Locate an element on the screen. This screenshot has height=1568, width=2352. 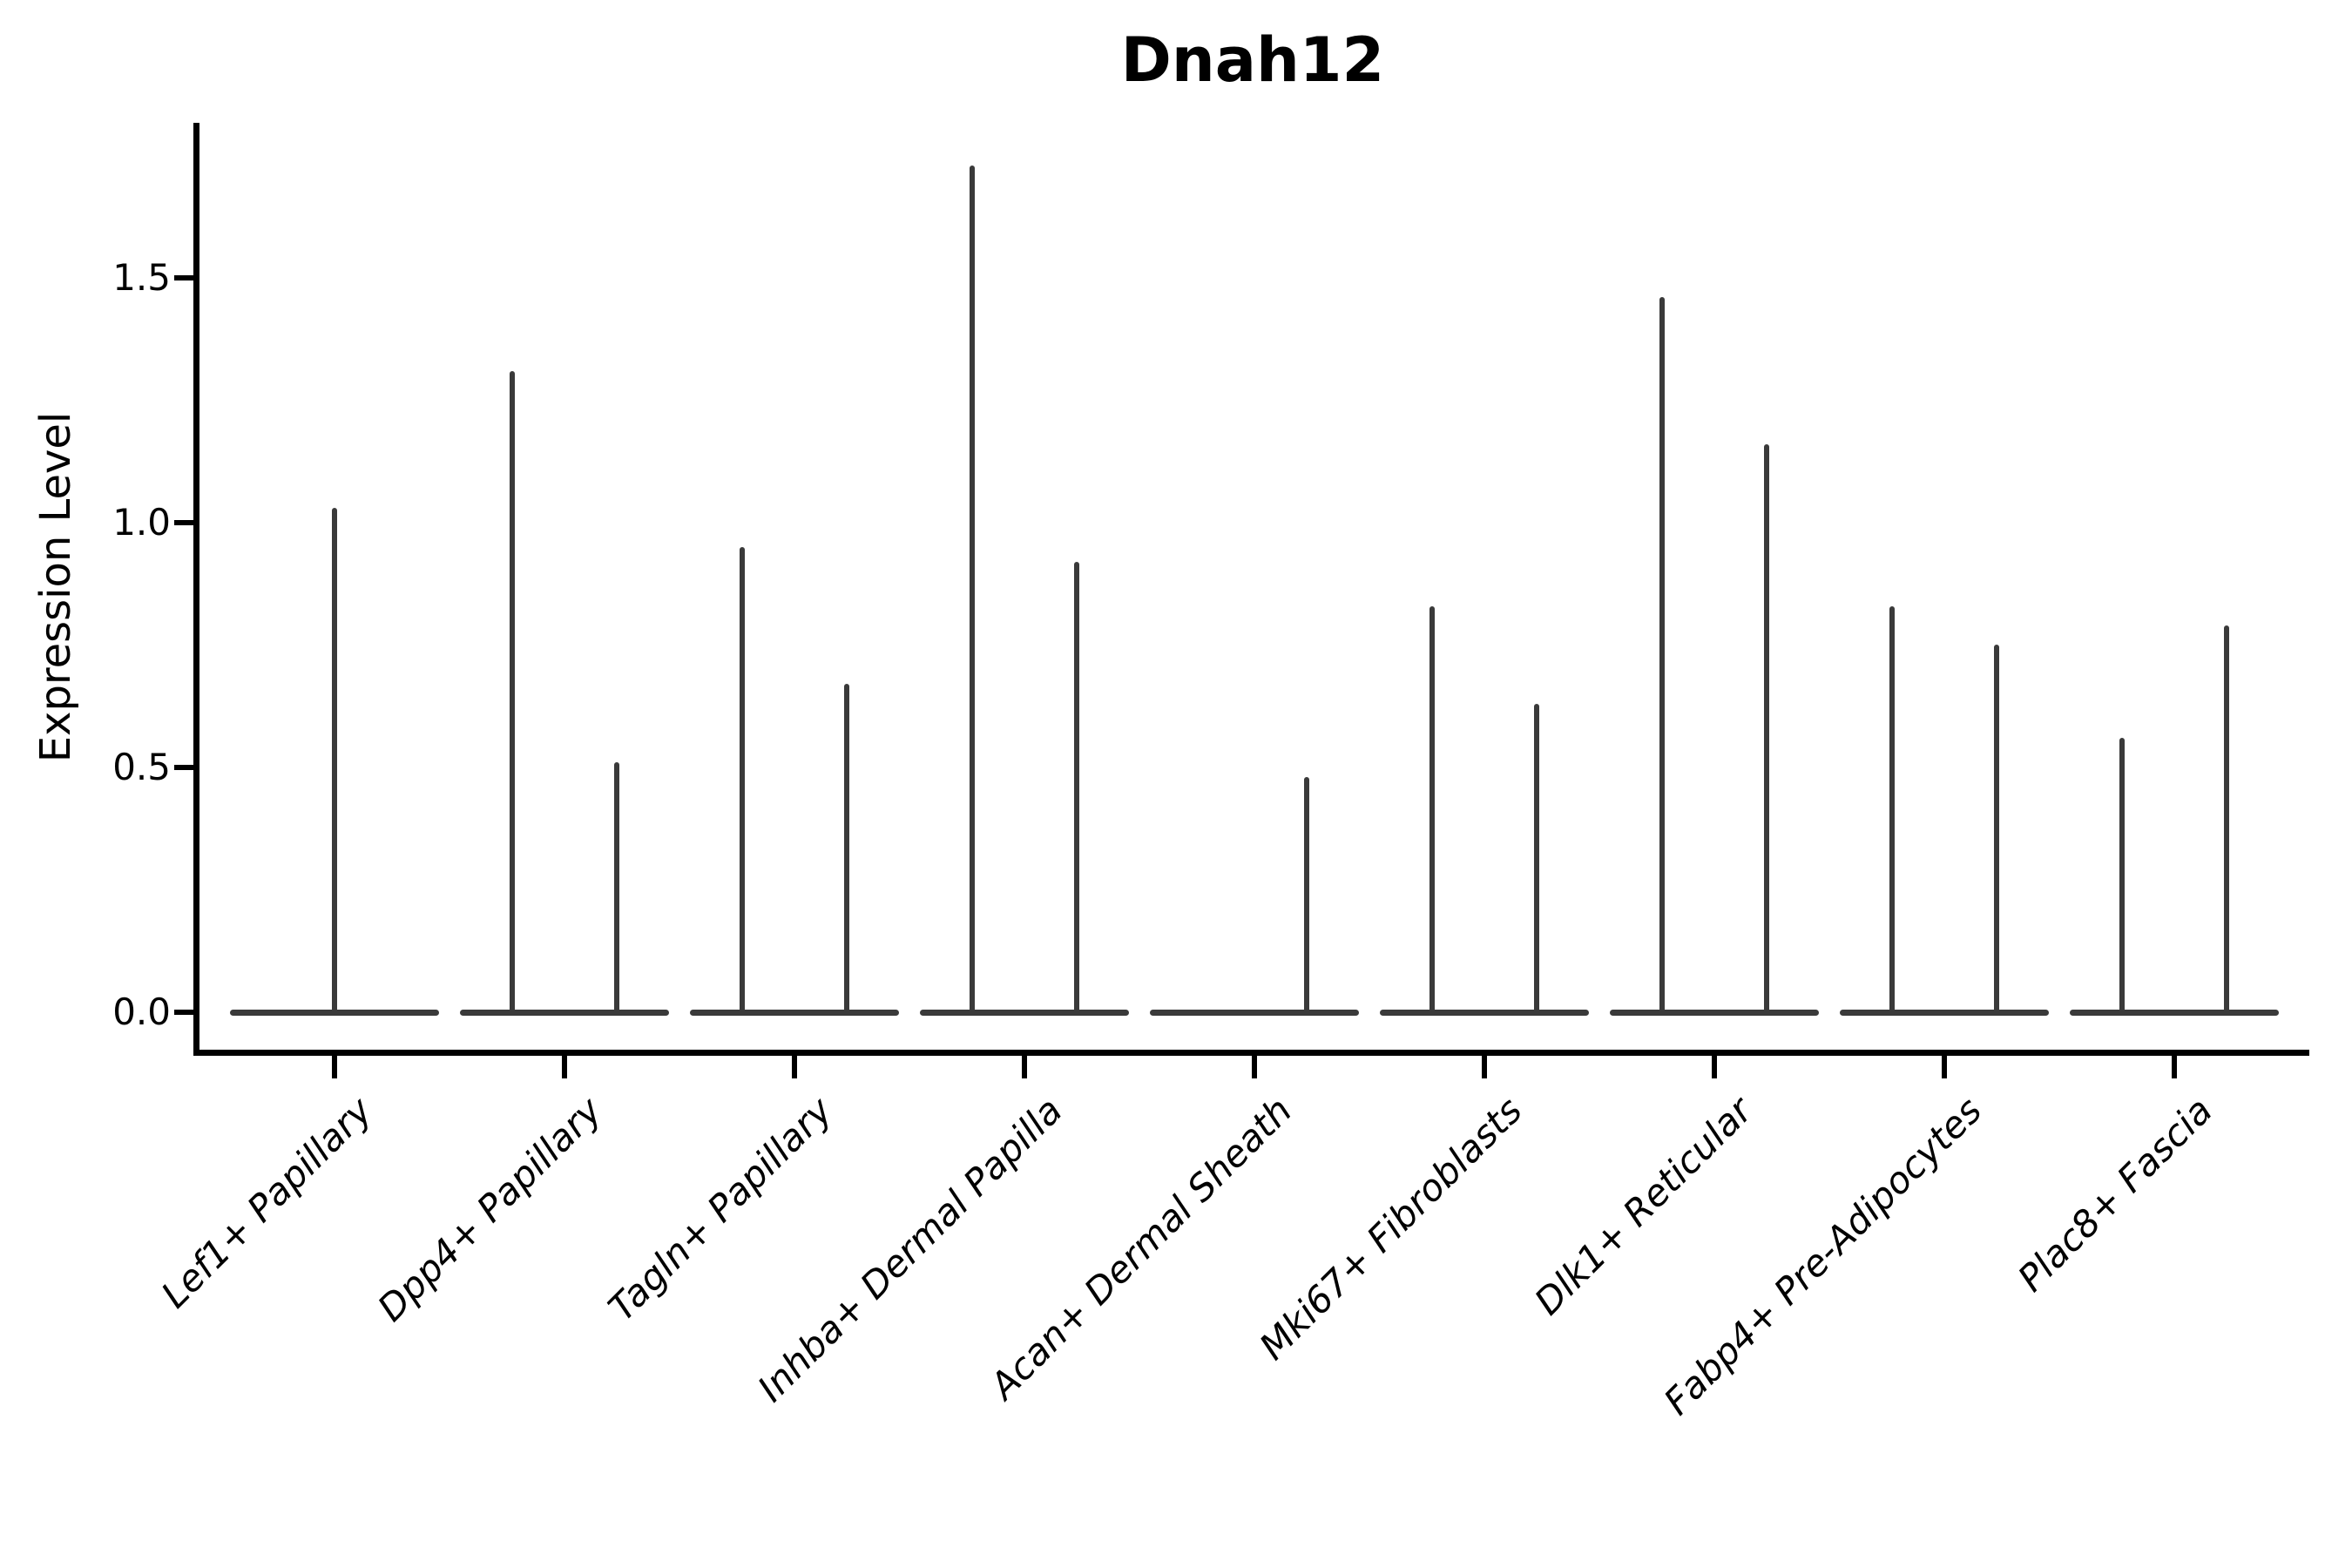
x-tick-label: Dpp4+ Papillary is located at coordinates (490, 1209).